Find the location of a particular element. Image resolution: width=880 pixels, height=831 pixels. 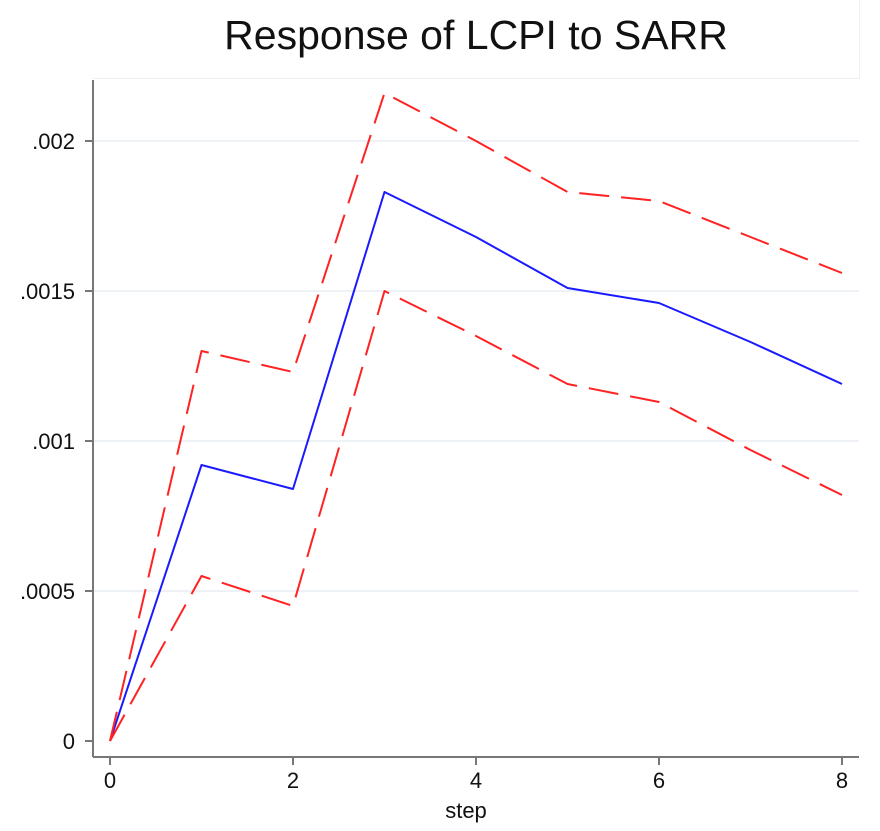

x-tick-label-0: 0 is located at coordinates (110, 780).